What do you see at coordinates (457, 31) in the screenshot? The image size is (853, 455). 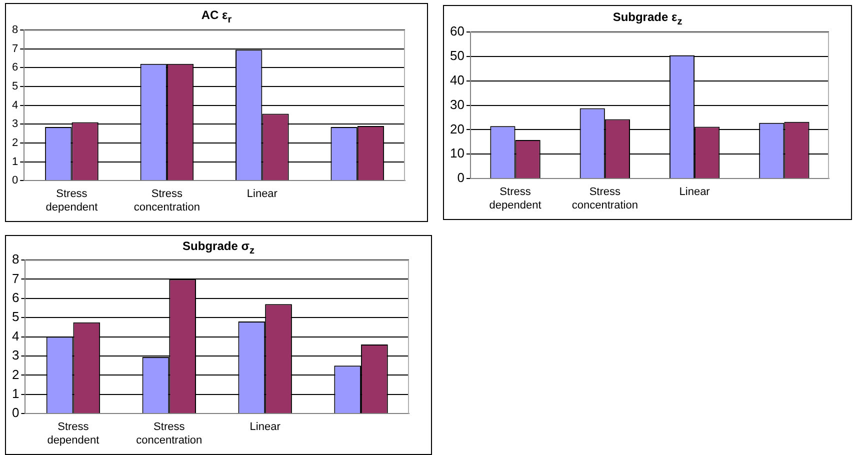 I see `y-tick-label: 60` at bounding box center [457, 31].